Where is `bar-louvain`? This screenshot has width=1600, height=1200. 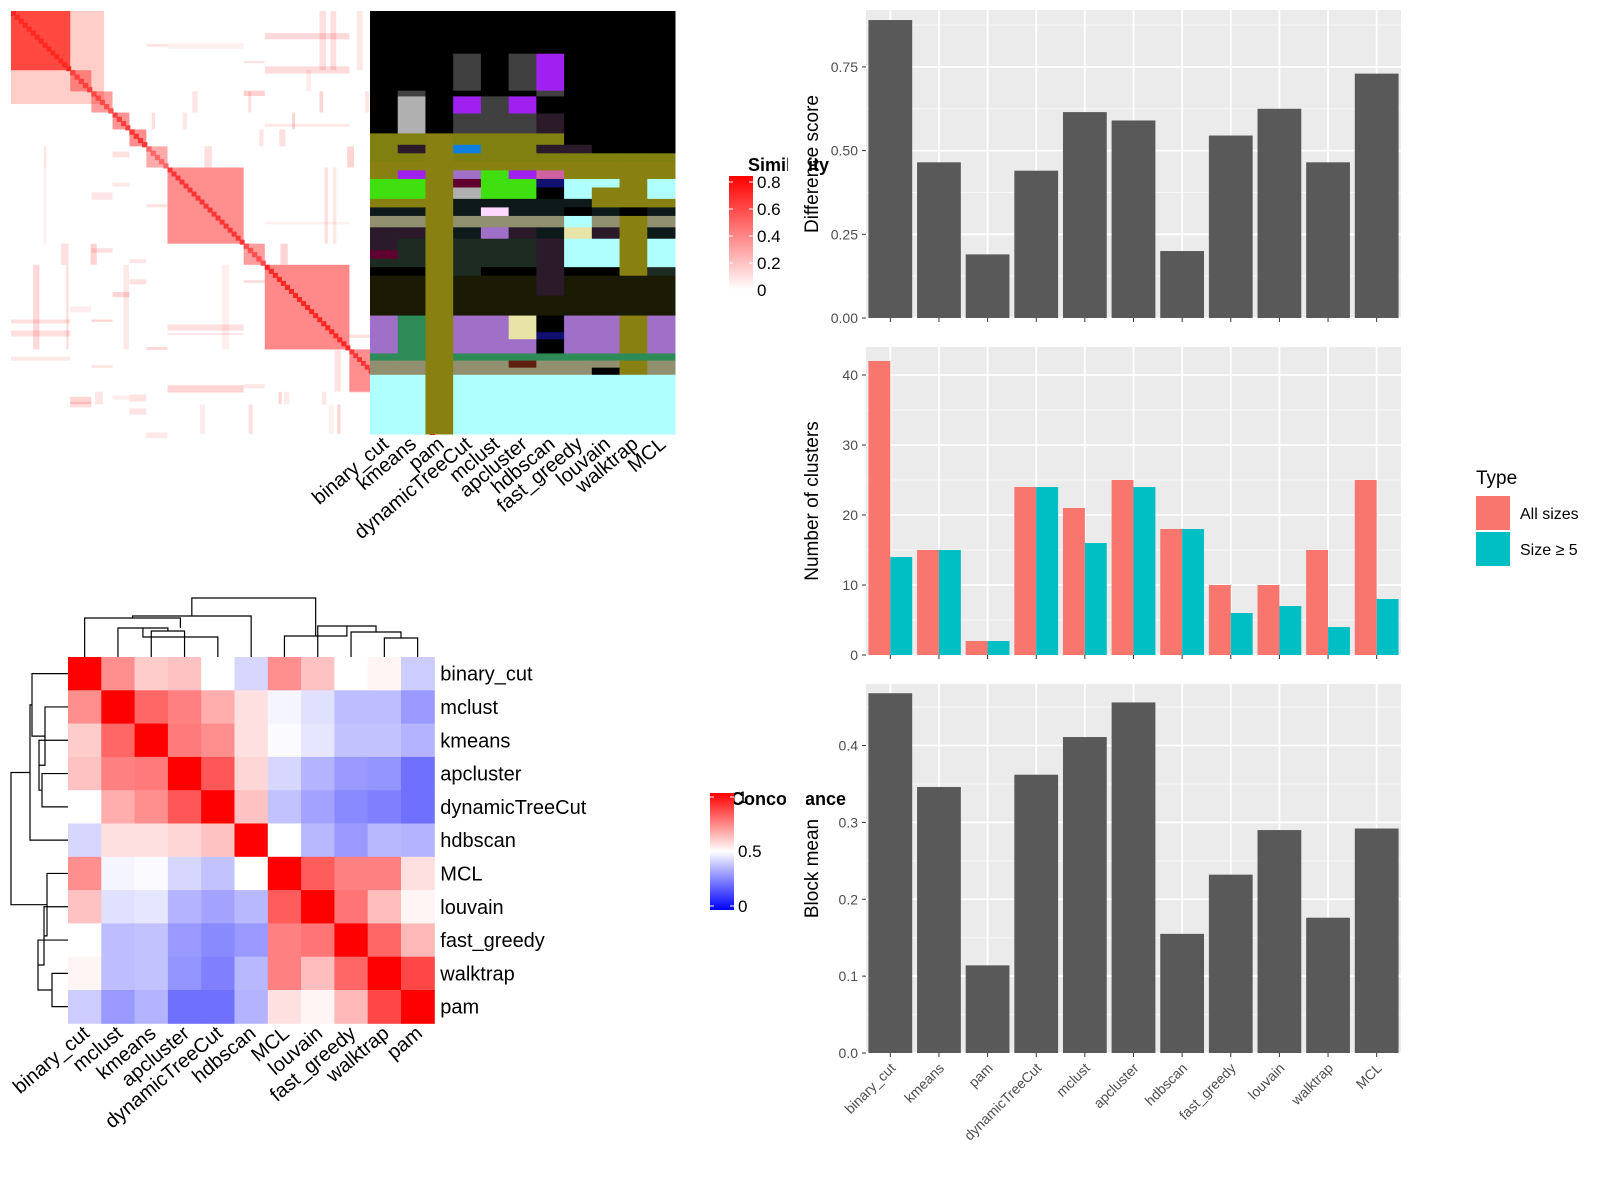 bar-louvain is located at coordinates (1279, 213).